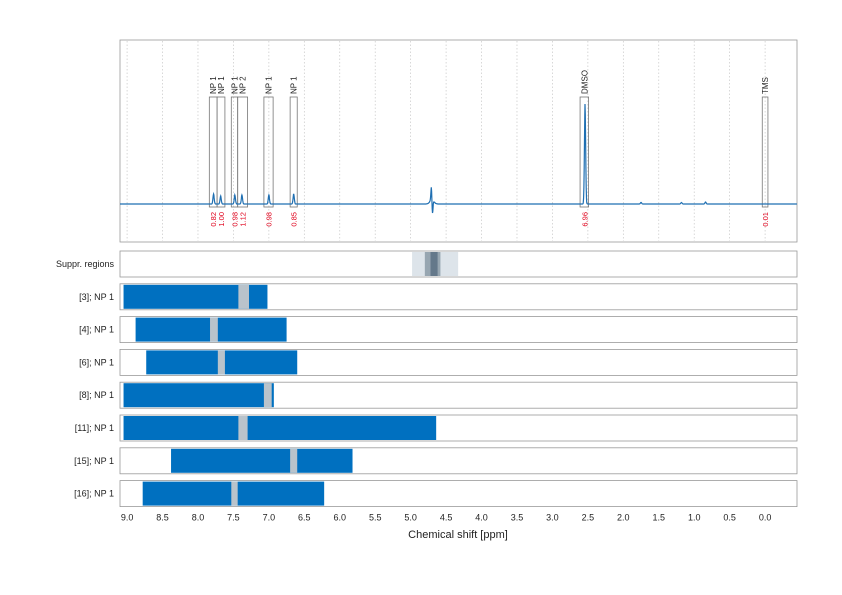 The height and width of the screenshot is (595, 842). What do you see at coordinates (85, 264) in the screenshot?
I see `row-label: Suppr. regions` at bounding box center [85, 264].